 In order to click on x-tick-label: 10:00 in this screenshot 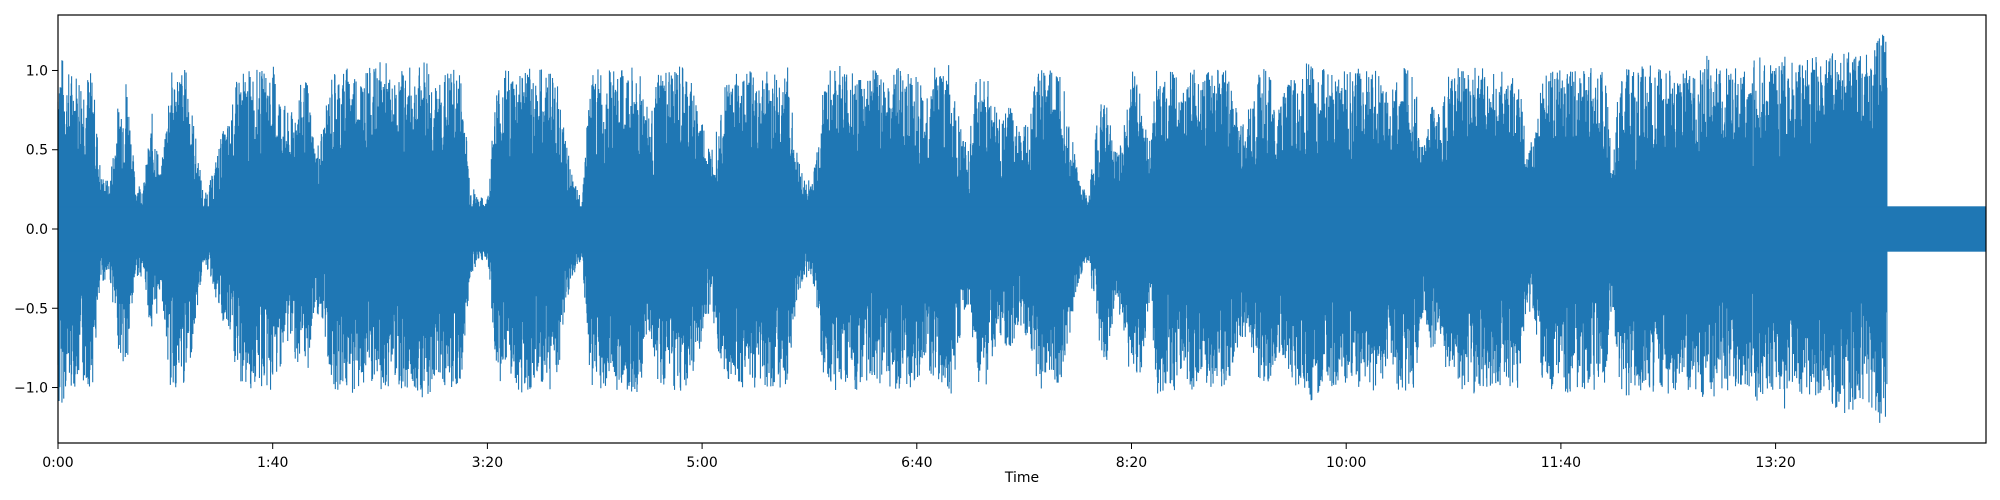, I will do `click(1346, 463)`.